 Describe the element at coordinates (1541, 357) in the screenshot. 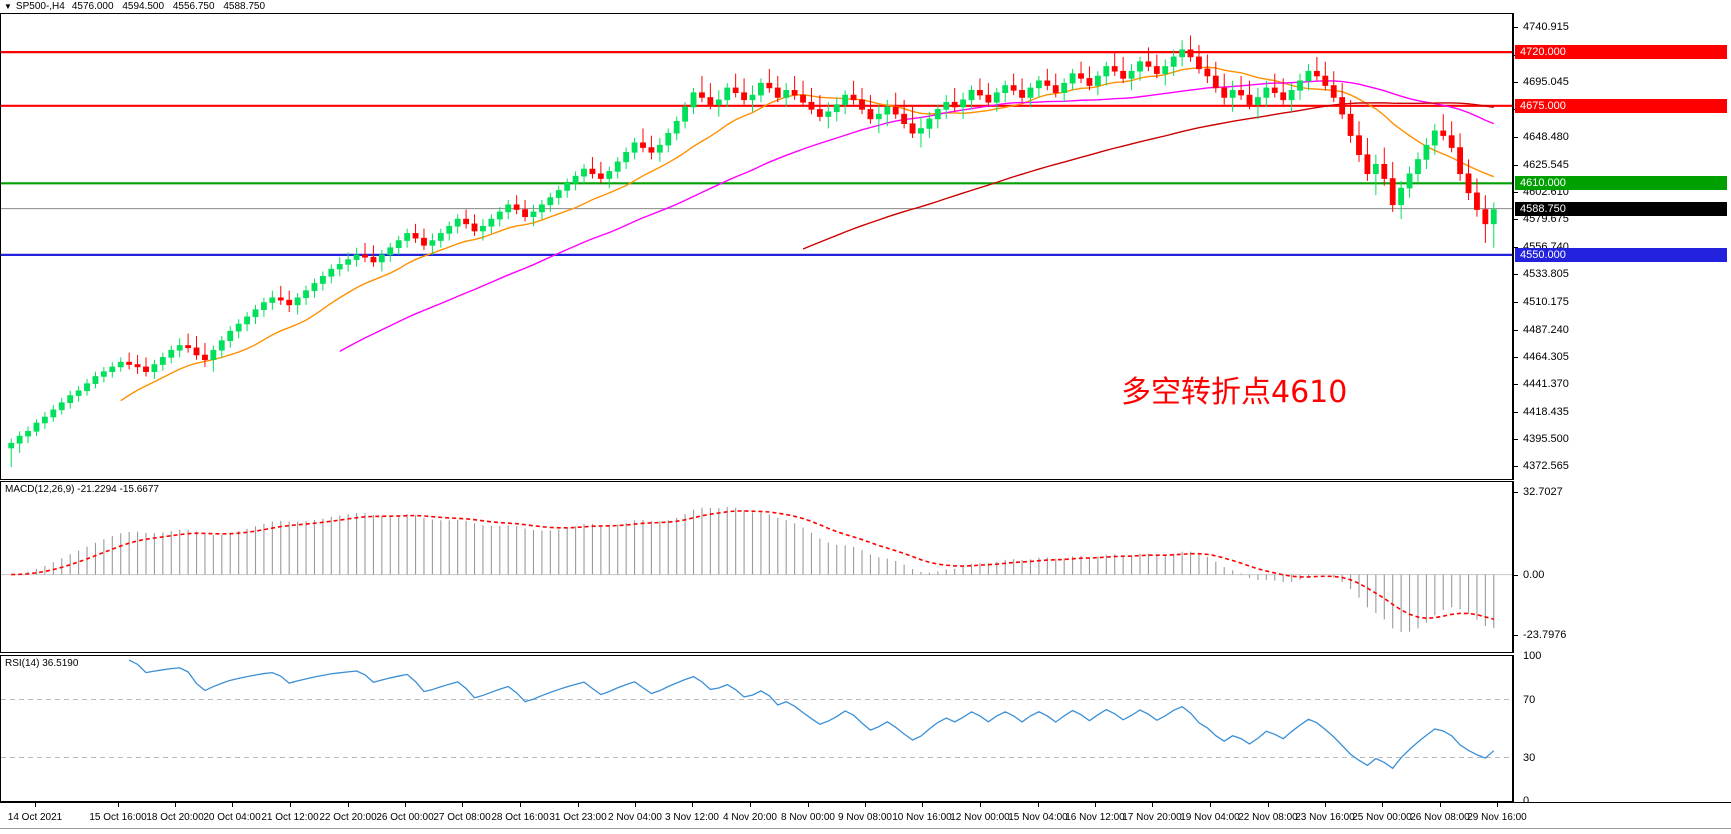

I see `price-tick: 4464.305` at that location.